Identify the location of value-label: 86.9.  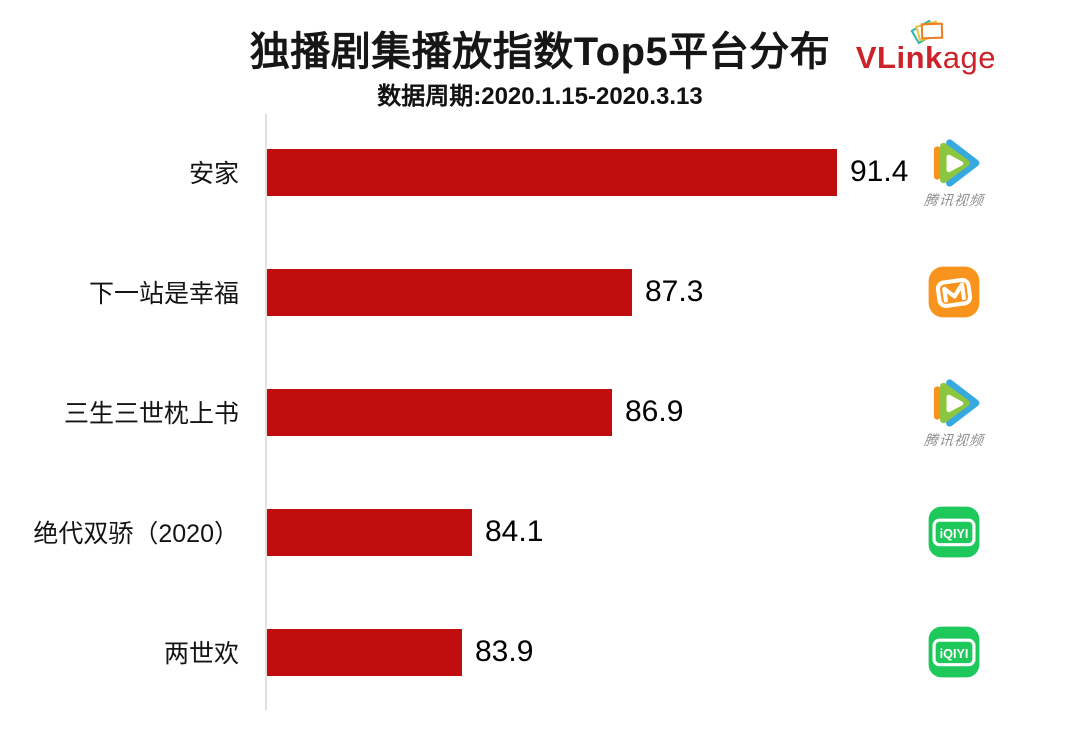
(654, 411).